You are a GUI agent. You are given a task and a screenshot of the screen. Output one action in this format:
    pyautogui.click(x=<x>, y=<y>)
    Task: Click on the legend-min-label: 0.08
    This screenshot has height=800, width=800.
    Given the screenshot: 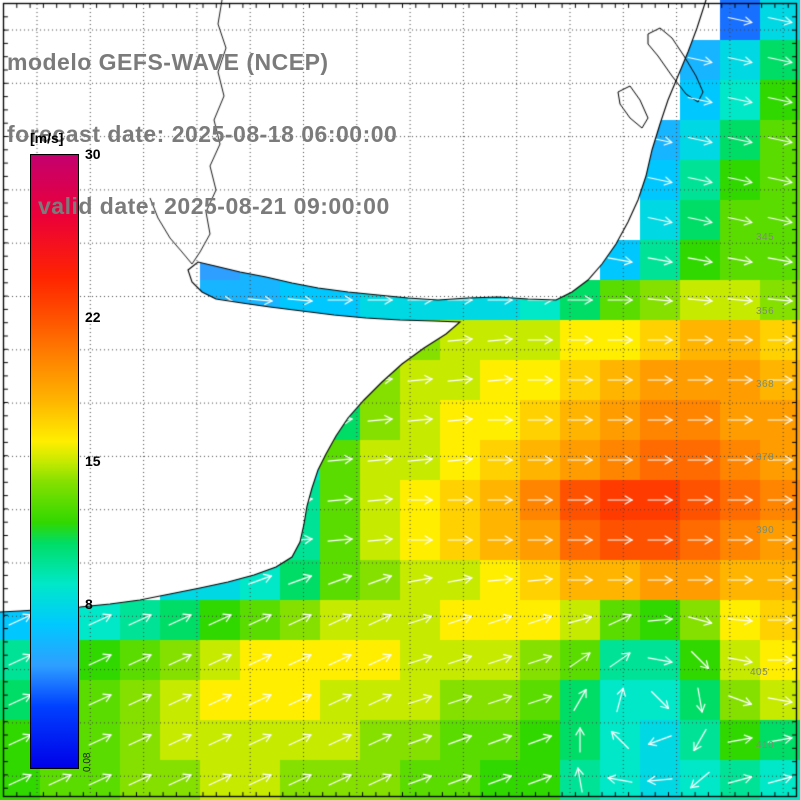 What is the action you would take?
    pyautogui.click(x=87, y=762)
    